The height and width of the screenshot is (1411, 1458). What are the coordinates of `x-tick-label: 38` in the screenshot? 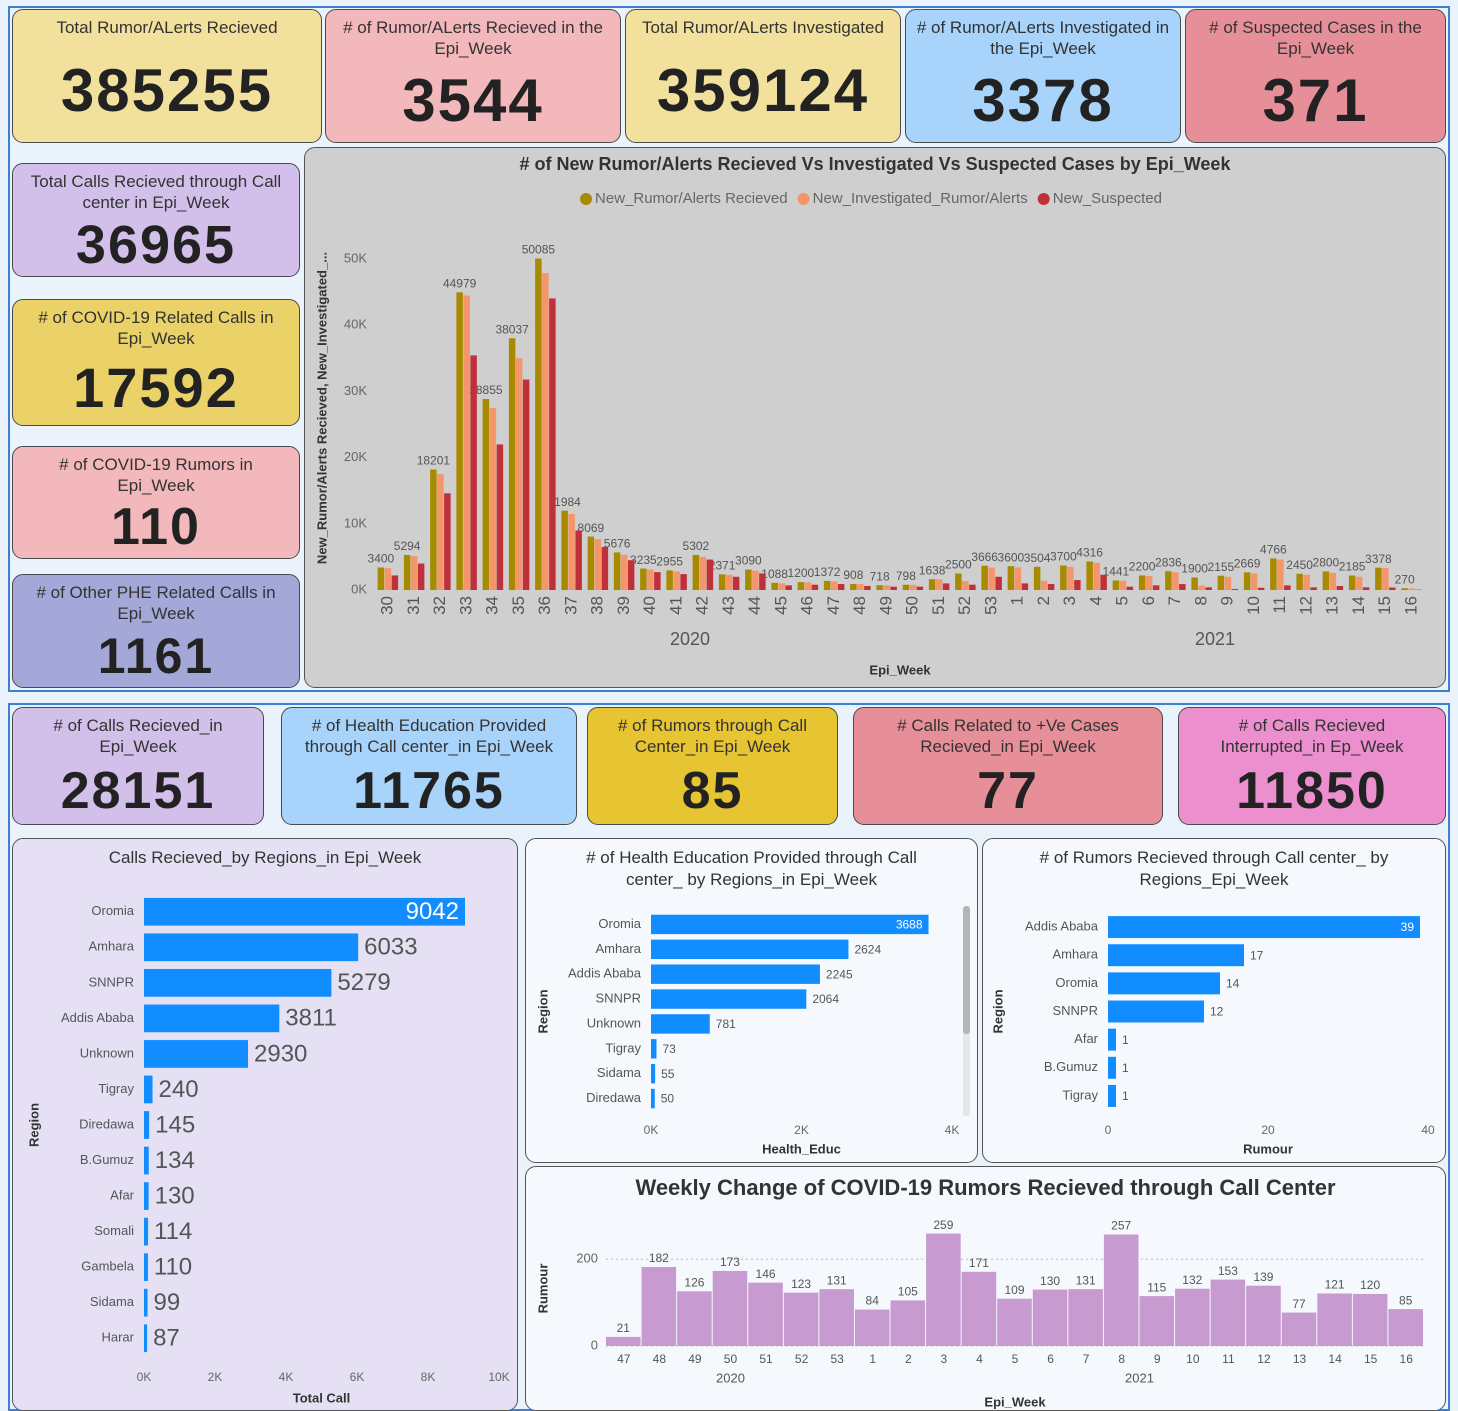 It's located at (597, 605).